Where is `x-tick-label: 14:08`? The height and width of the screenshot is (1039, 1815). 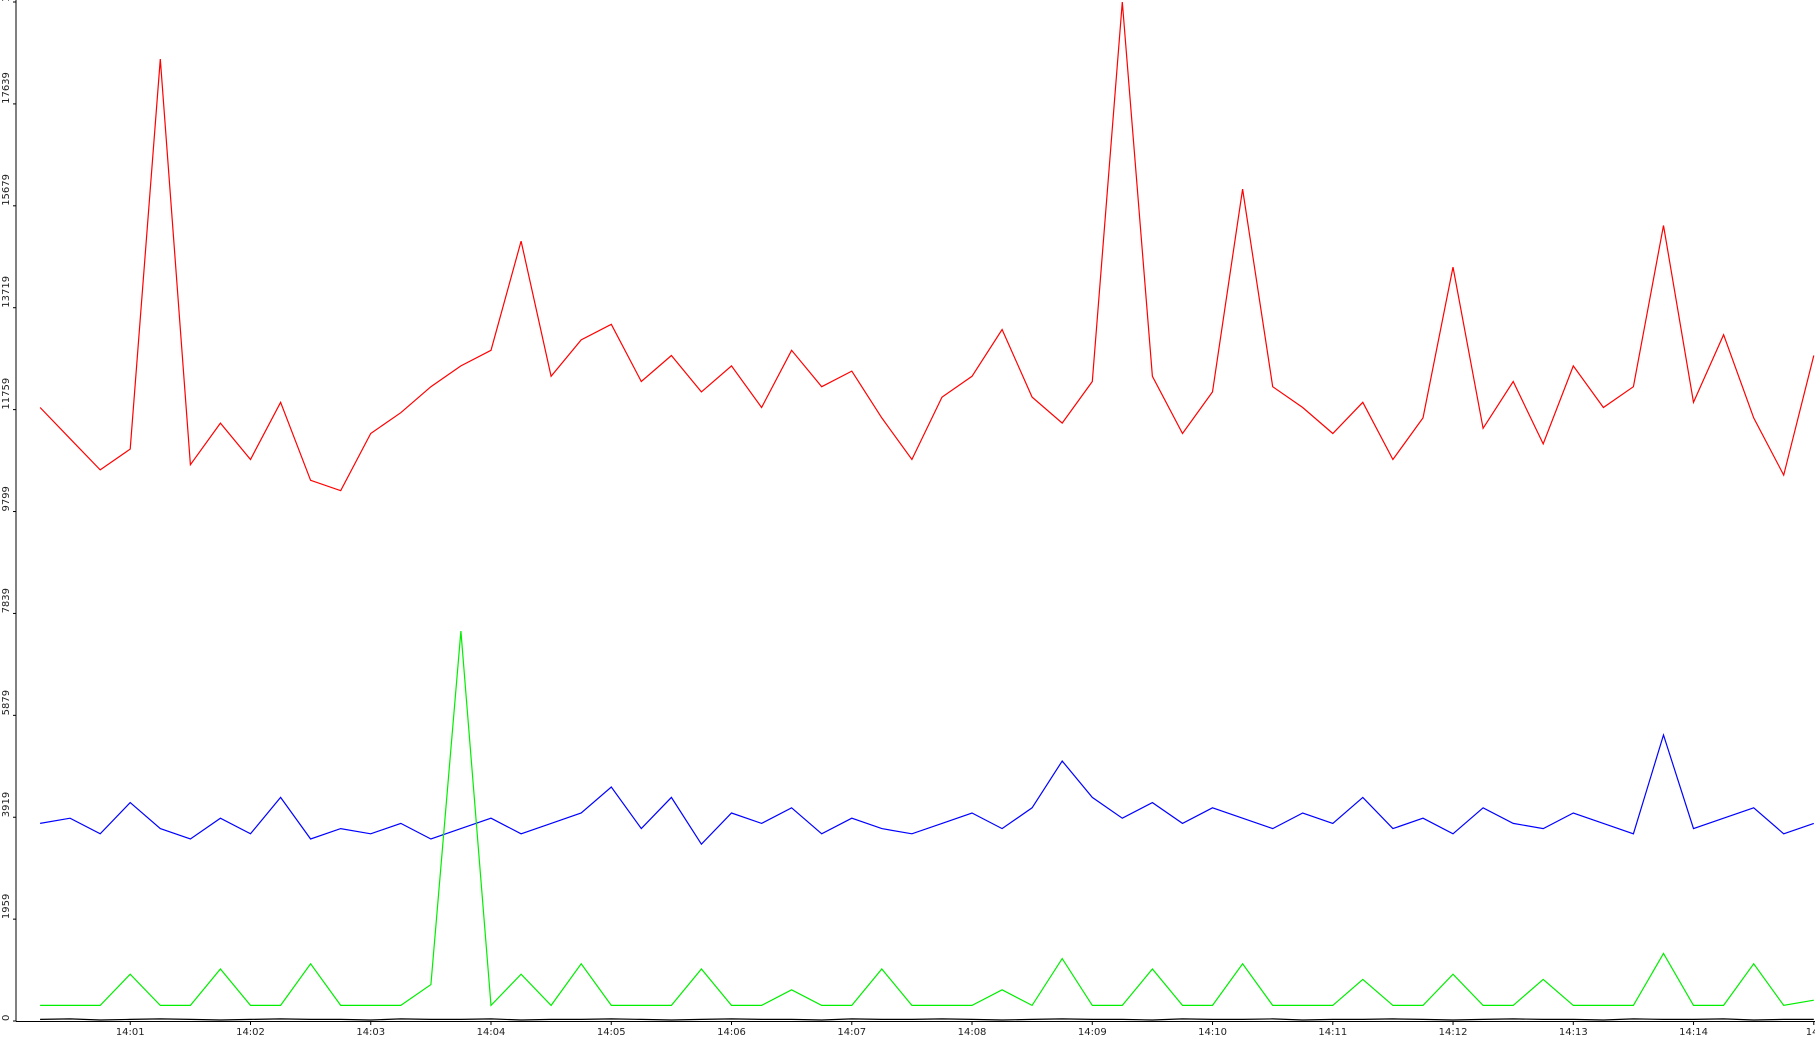
x-tick-label: 14:08 is located at coordinates (972, 1032).